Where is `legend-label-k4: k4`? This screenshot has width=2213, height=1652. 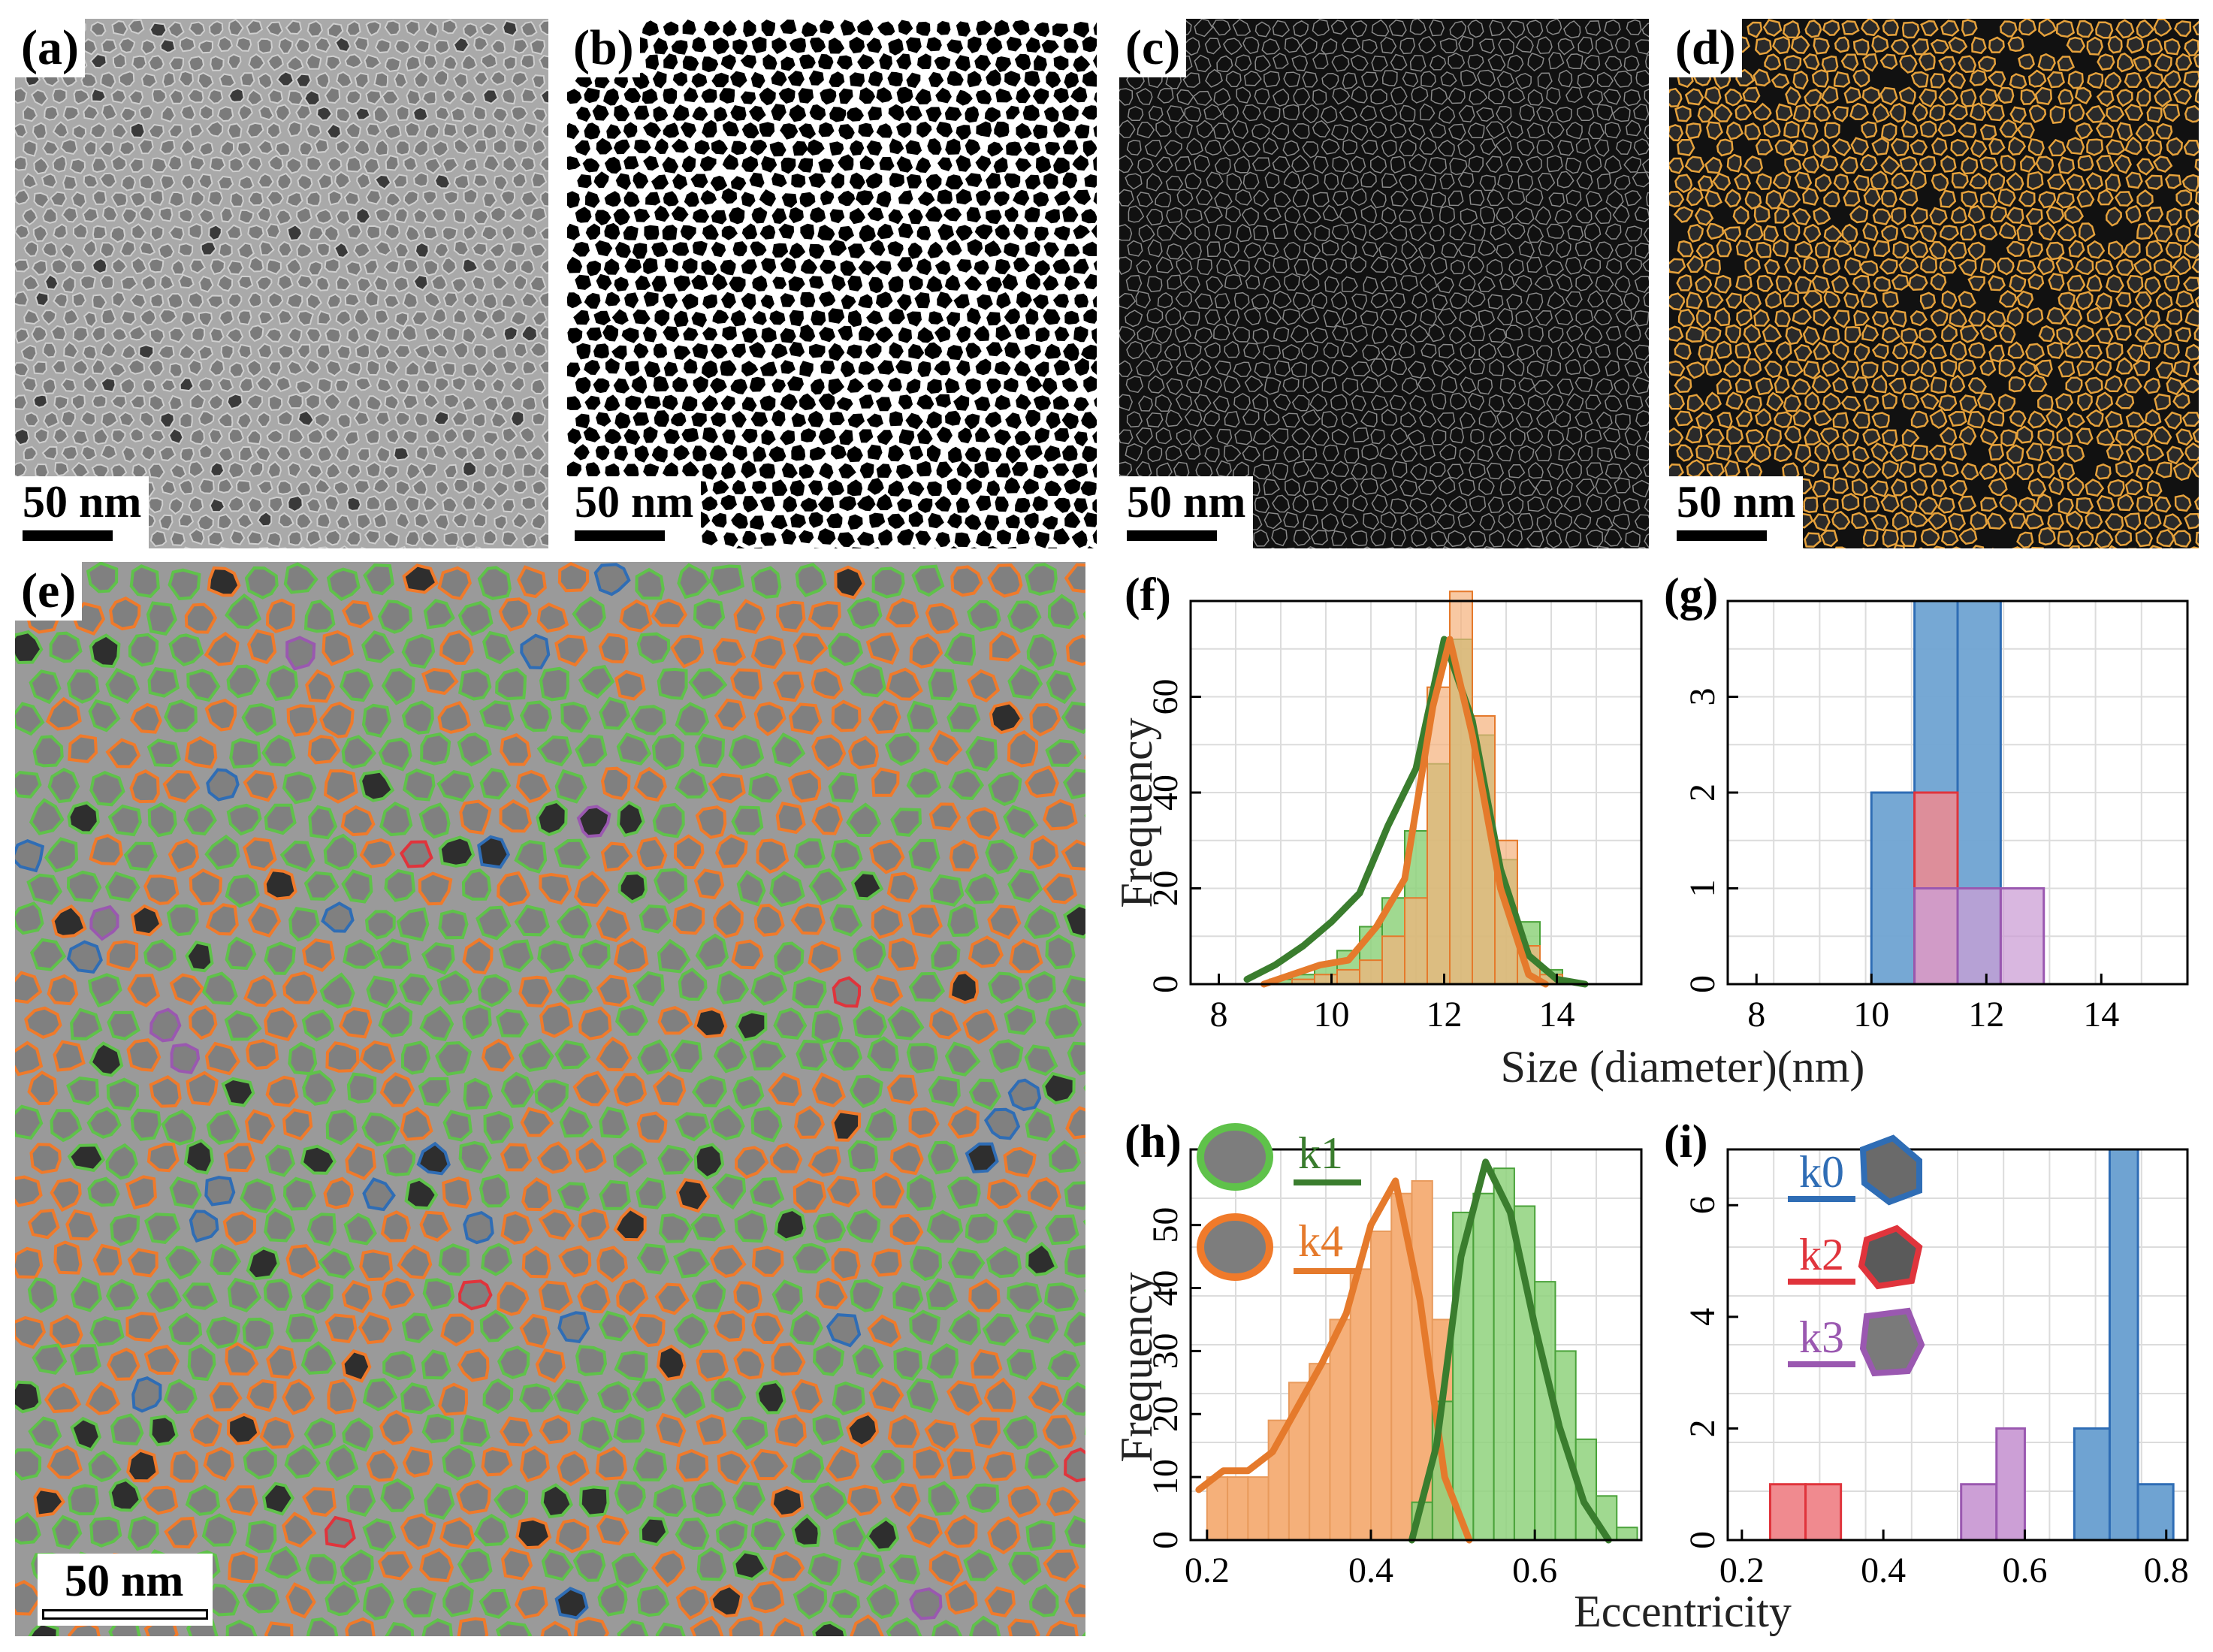 legend-label-k4: k4 is located at coordinates (1321, 1241).